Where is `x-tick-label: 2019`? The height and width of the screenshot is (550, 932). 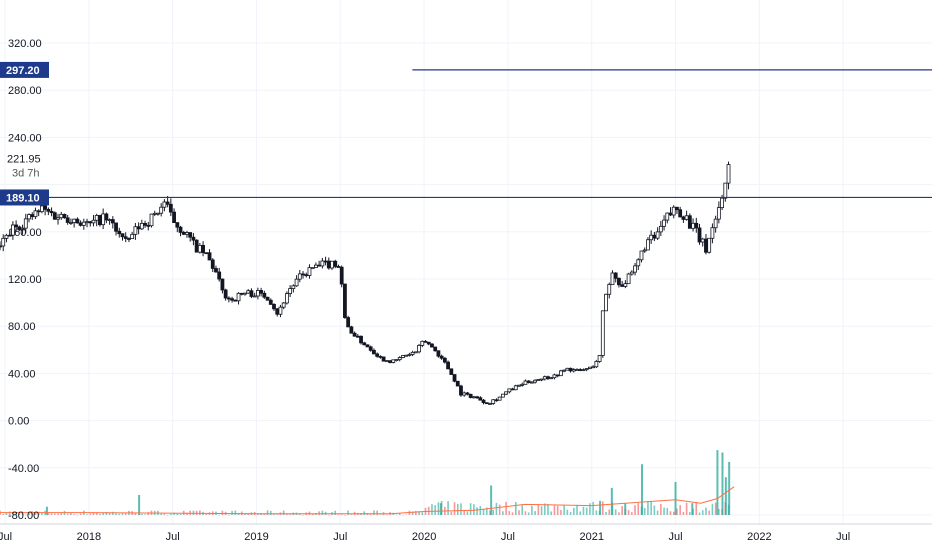
x-tick-label: 2019 is located at coordinates (256, 537).